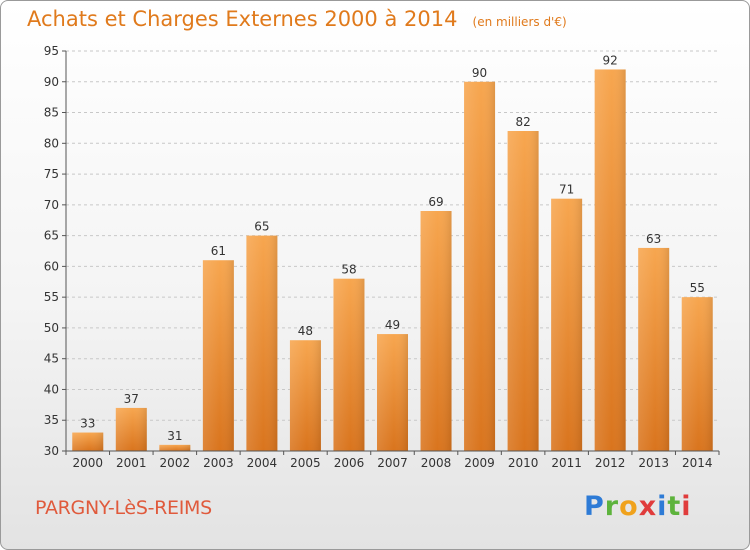  What do you see at coordinates (51, 82) in the screenshot?
I see `y-tick-label: 90` at bounding box center [51, 82].